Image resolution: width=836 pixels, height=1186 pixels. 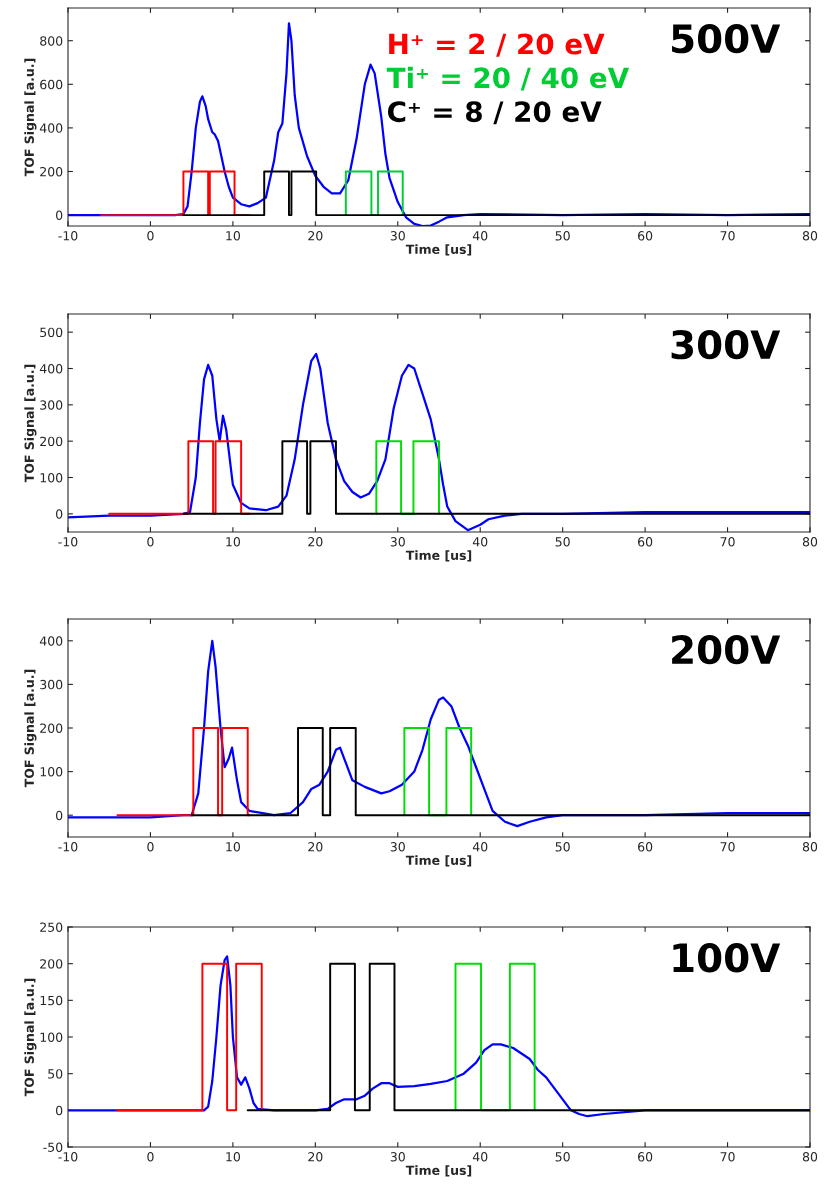 What do you see at coordinates (508, 78) in the screenshot?
I see `text: Ti⁺ = 20 / 40 eV` at bounding box center [508, 78].